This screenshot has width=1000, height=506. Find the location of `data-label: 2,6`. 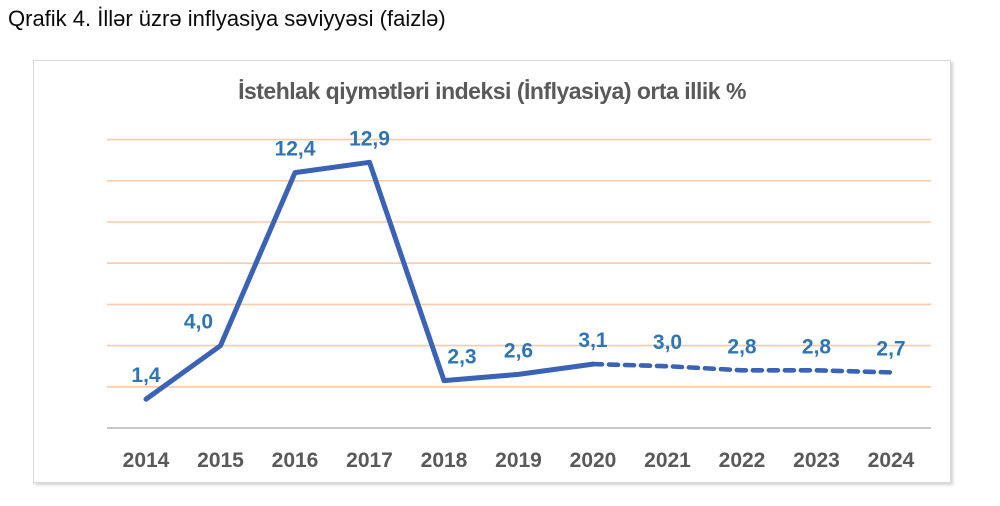

data-label: 2,6 is located at coordinates (518, 350).